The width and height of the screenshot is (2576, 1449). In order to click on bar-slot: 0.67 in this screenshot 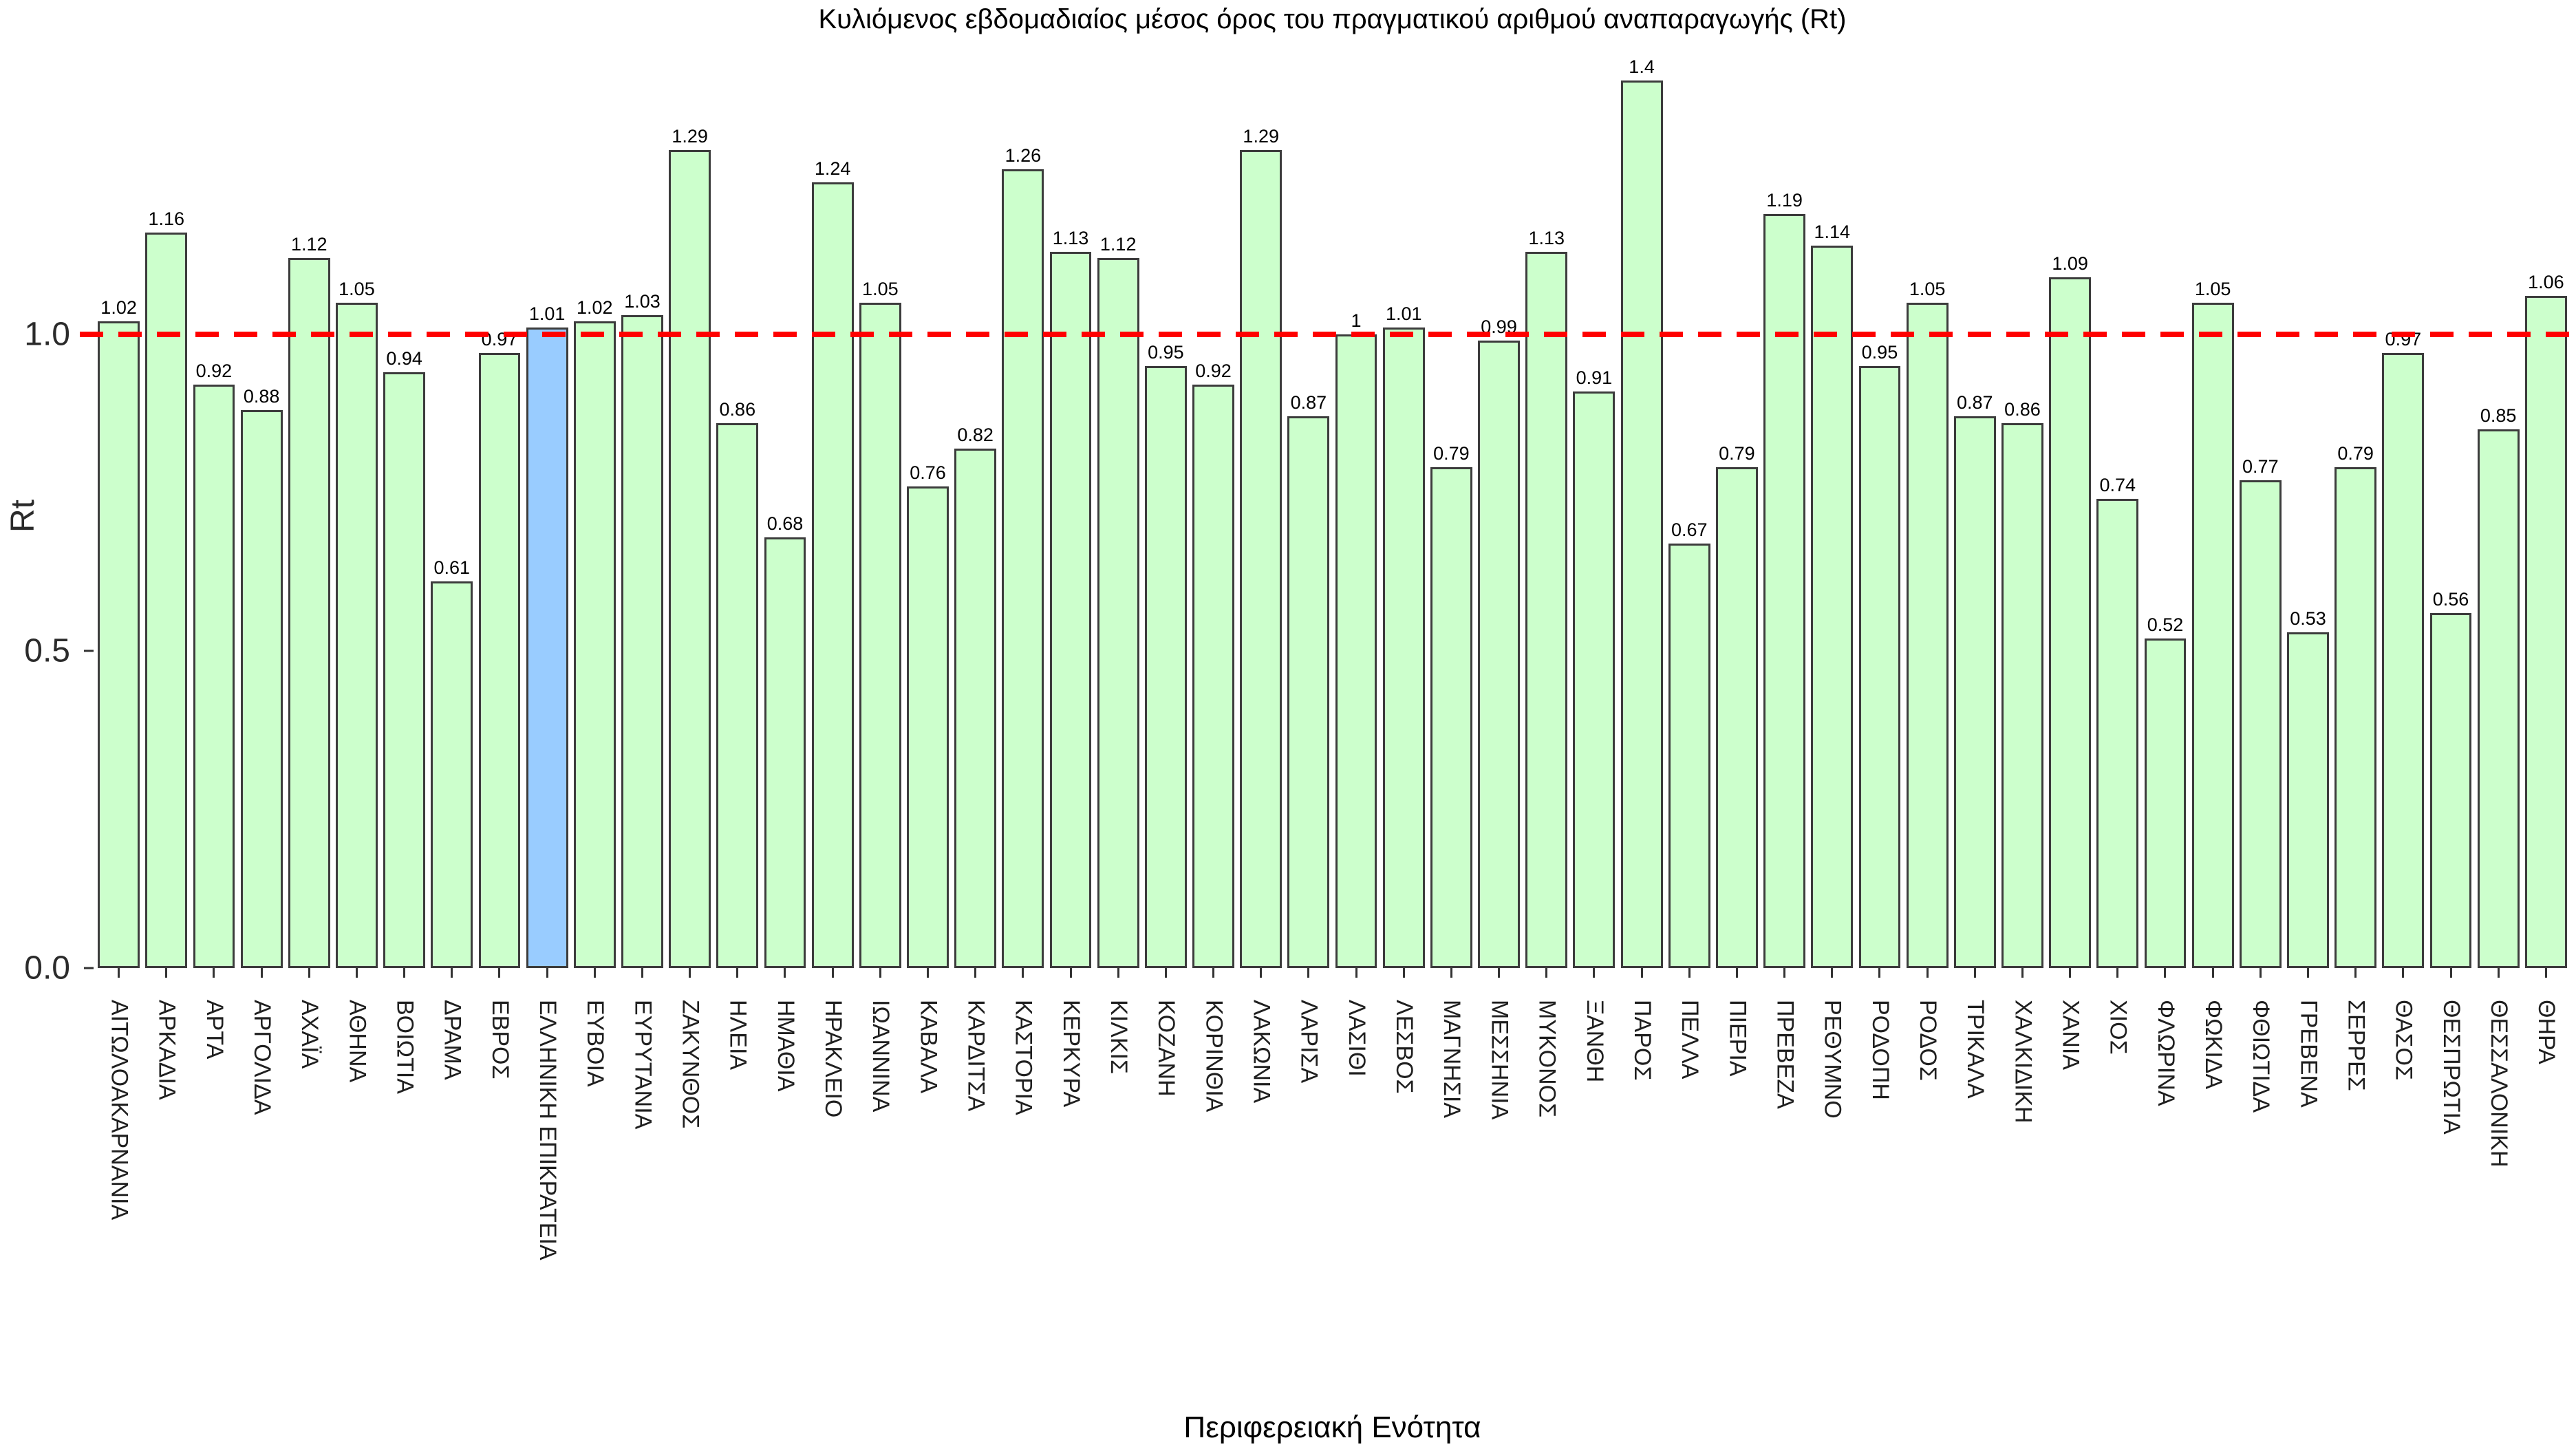, I will do `click(1689, 492)`.